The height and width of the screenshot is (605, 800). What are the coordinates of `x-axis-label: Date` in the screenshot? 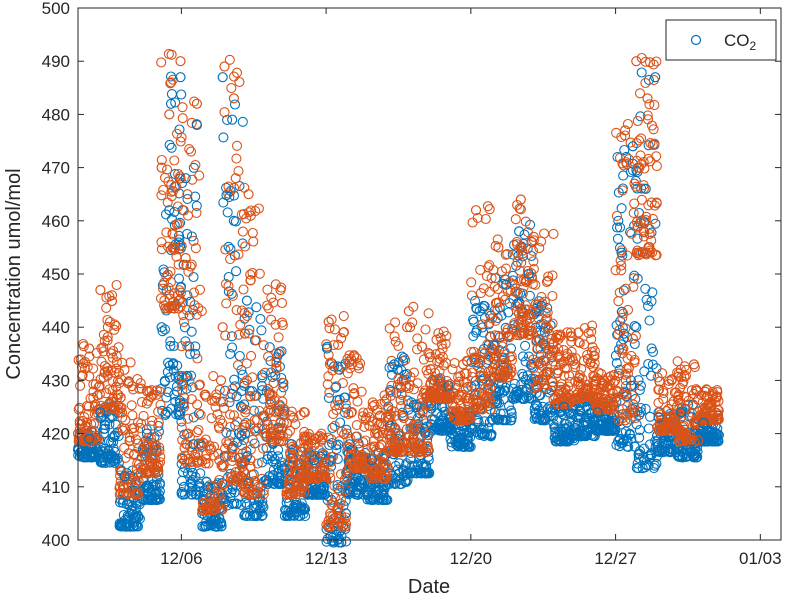 It's located at (429, 587).